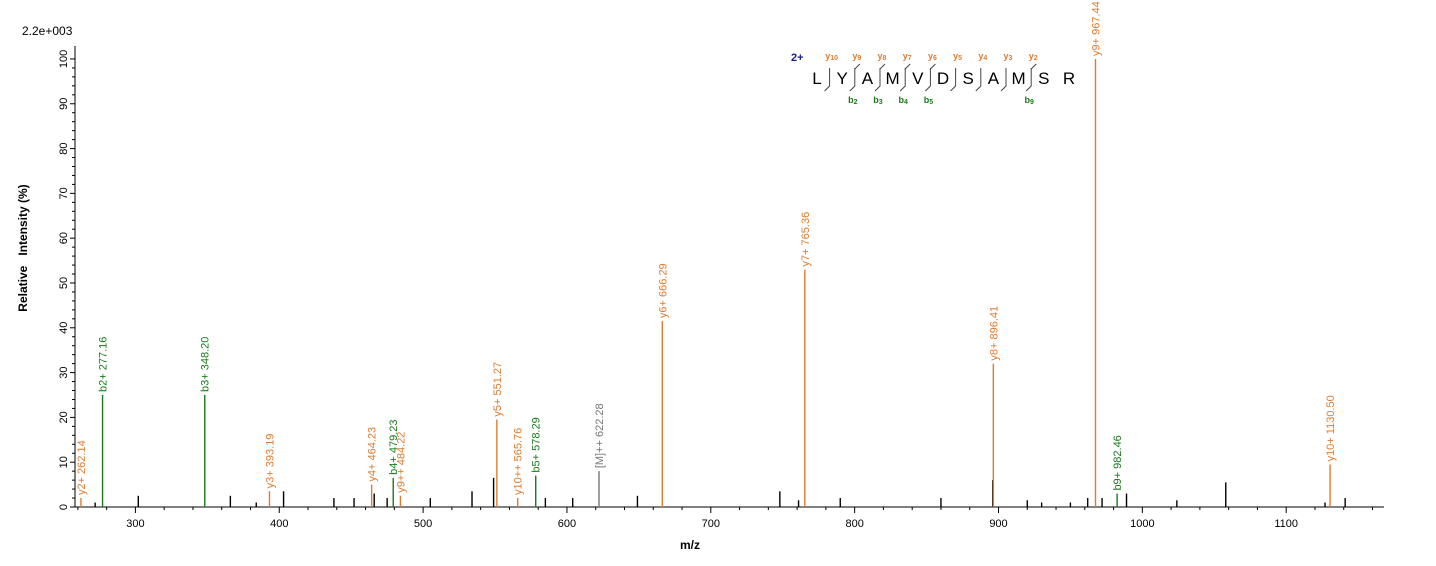 Image resolution: width=1436 pixels, height=566 pixels. Describe the element at coordinates (1286, 524) in the screenshot. I see `x-tick-label: 1100` at that location.